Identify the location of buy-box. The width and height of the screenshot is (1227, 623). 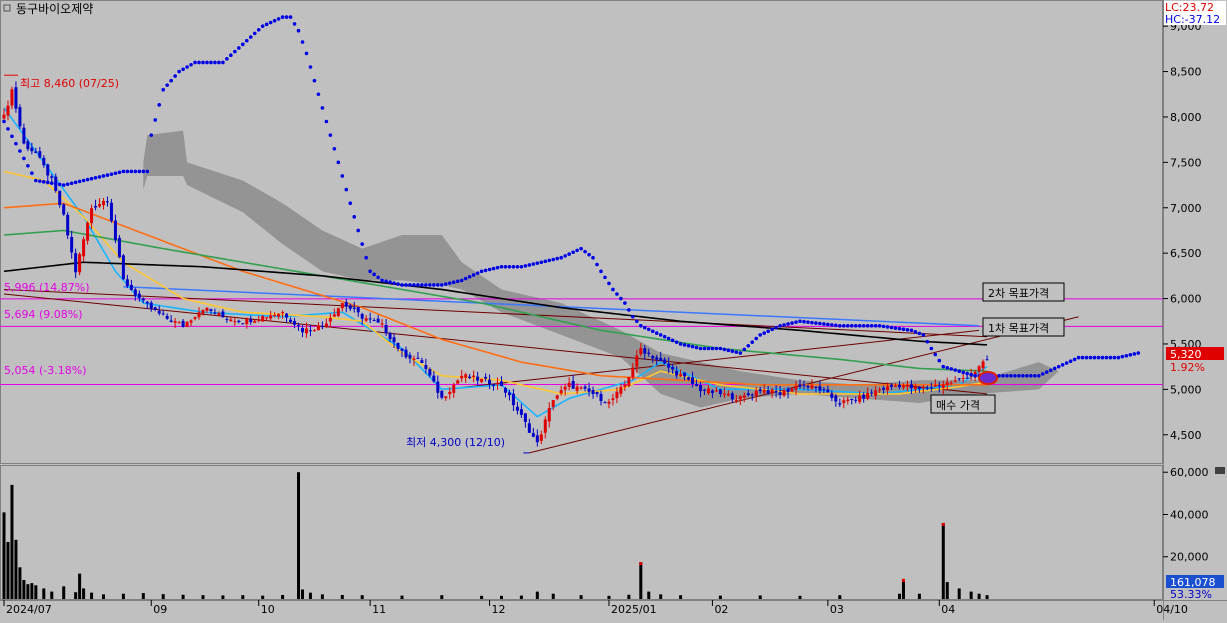
(963, 404).